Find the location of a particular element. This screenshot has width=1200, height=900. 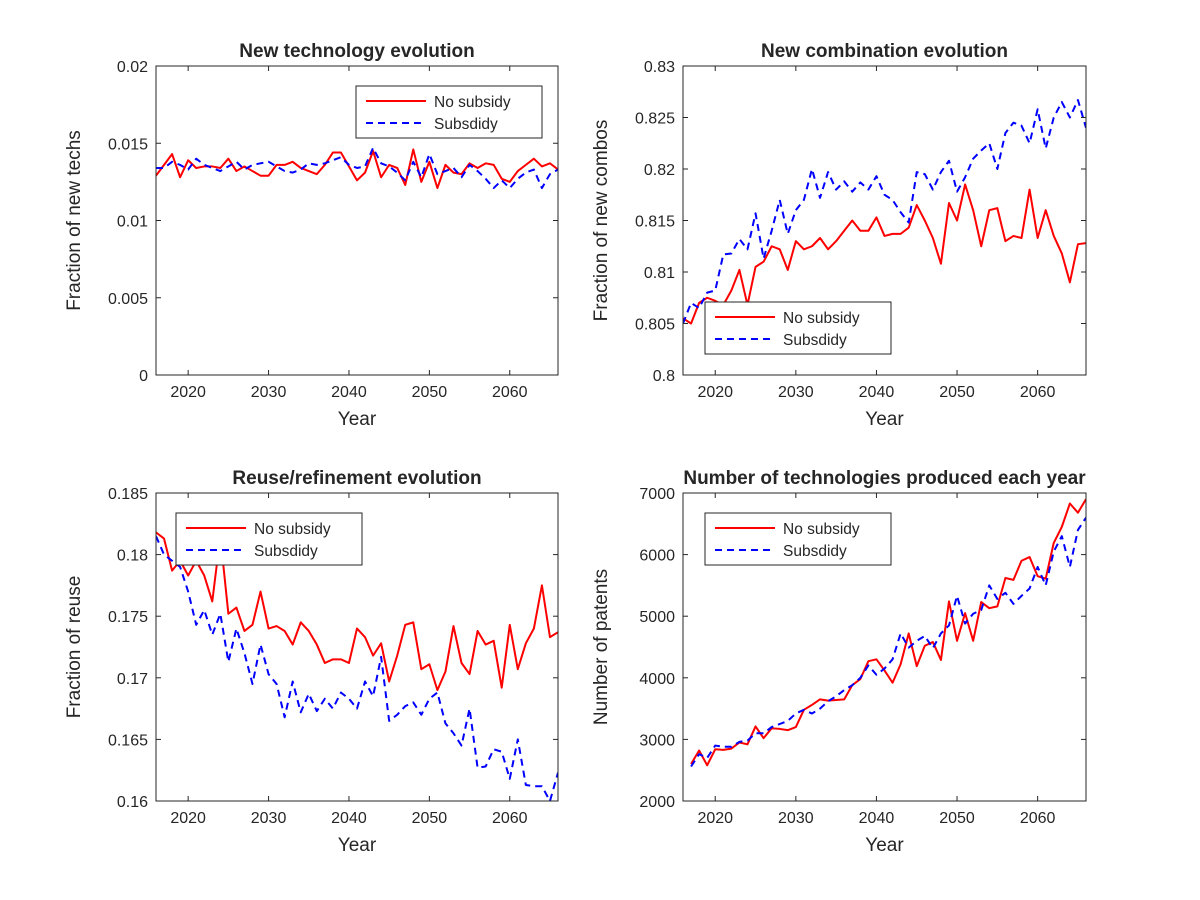

y-axis-label: Number of patents is located at coordinates (601, 647).